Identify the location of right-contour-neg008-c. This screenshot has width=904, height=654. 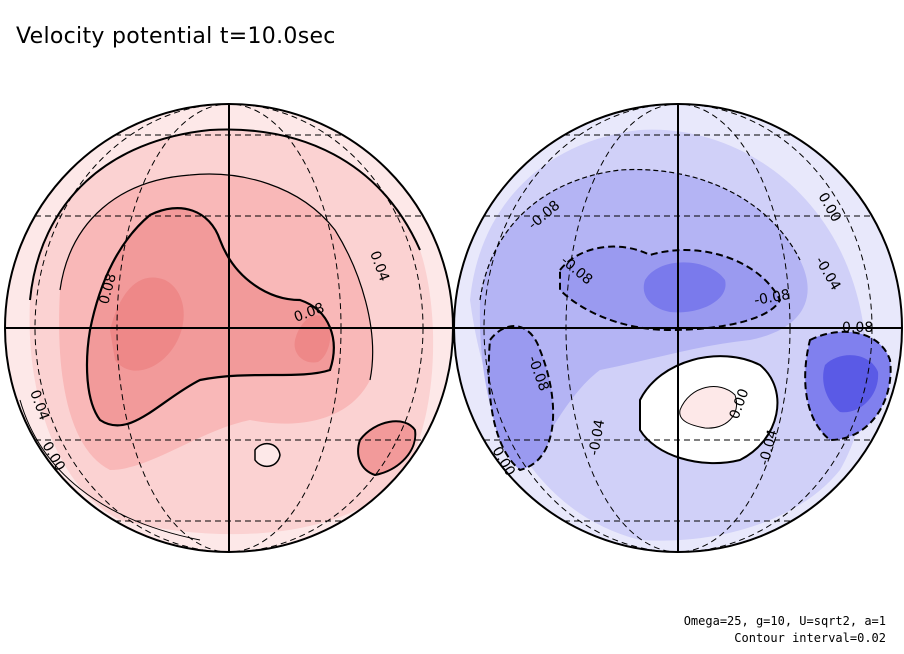
(848, 386).